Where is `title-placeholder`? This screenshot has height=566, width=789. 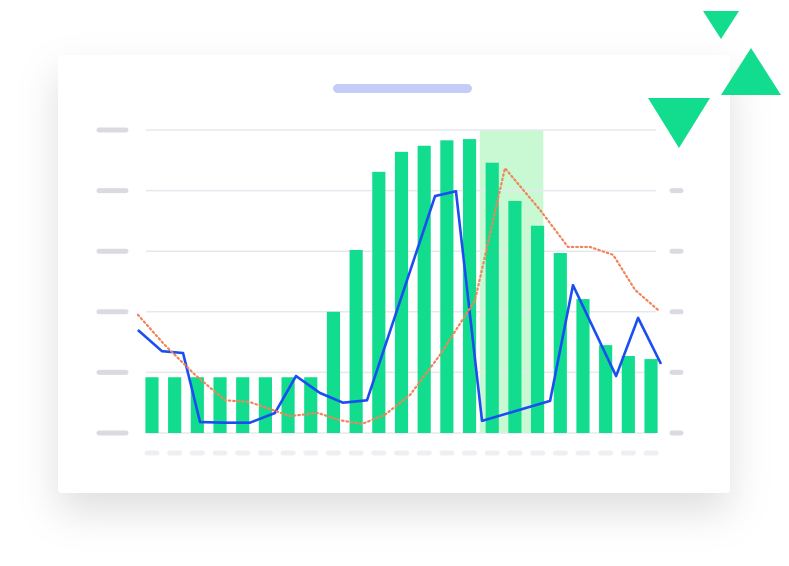 title-placeholder is located at coordinates (402, 88).